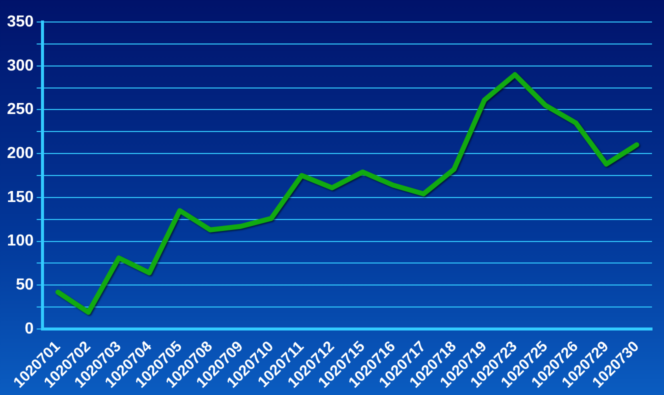  I want to click on y-tick-label: 0, so click(29, 329).